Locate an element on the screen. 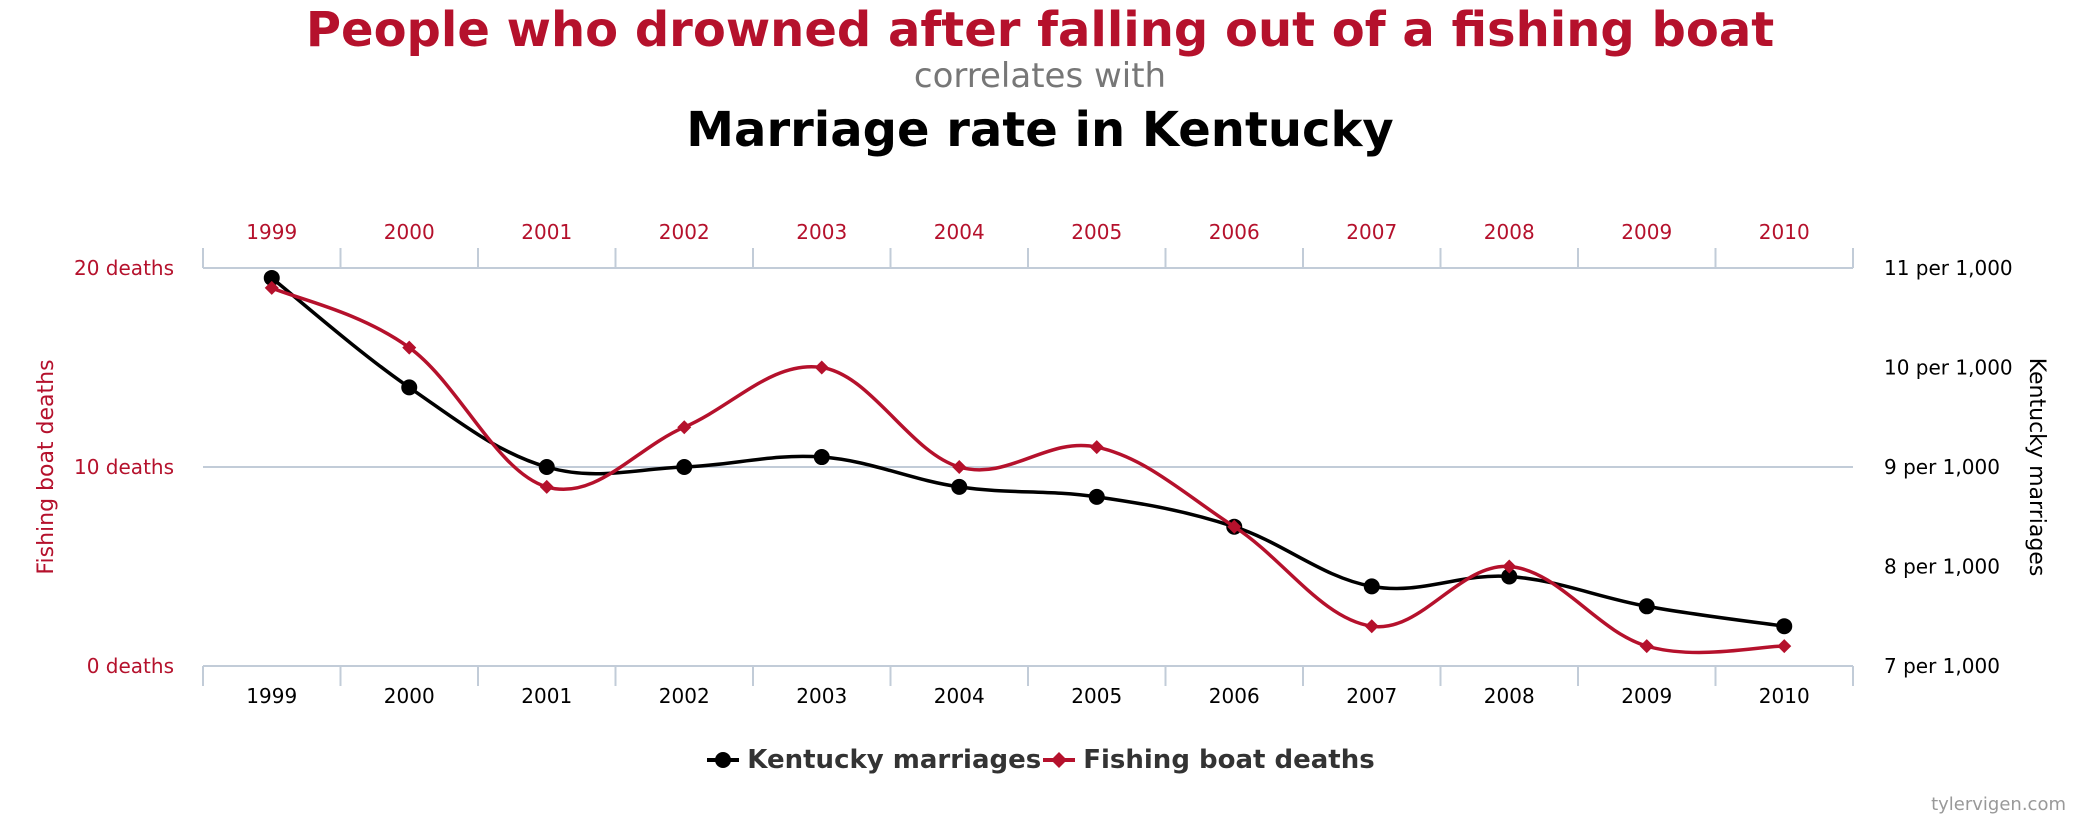 The width and height of the screenshot is (2080, 820). legend-item-deaths: Fishing boat deaths is located at coordinates (1208, 760).